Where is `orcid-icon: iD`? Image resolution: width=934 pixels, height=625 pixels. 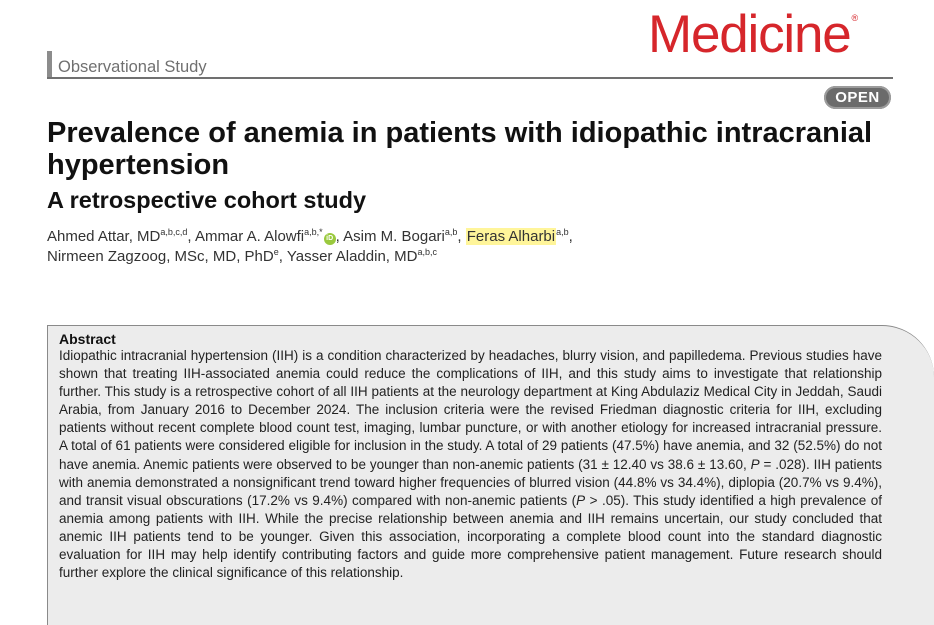
orcid-icon: iD is located at coordinates (329, 239).